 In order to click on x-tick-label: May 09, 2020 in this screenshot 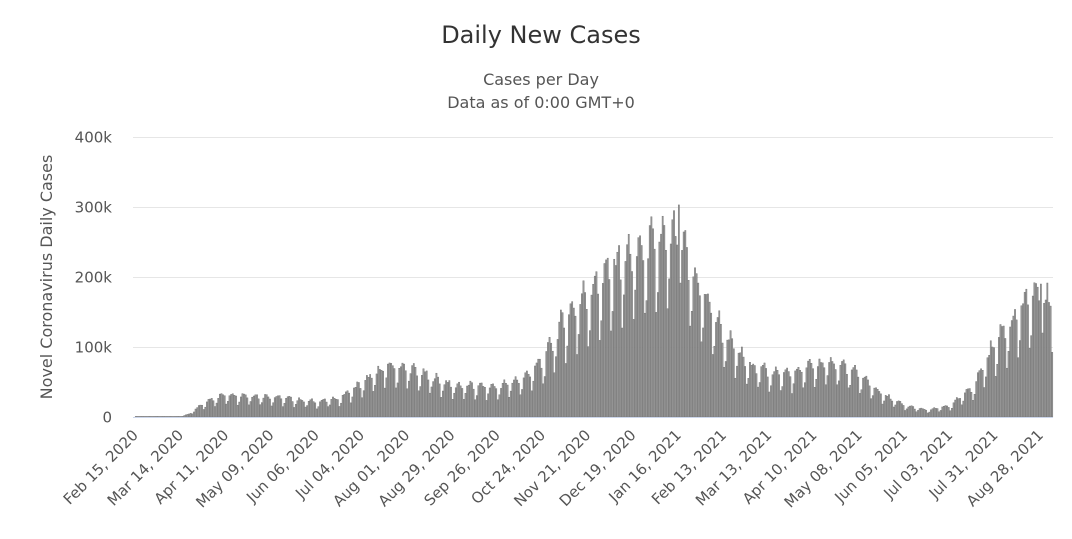, I will do `click(234, 468)`.